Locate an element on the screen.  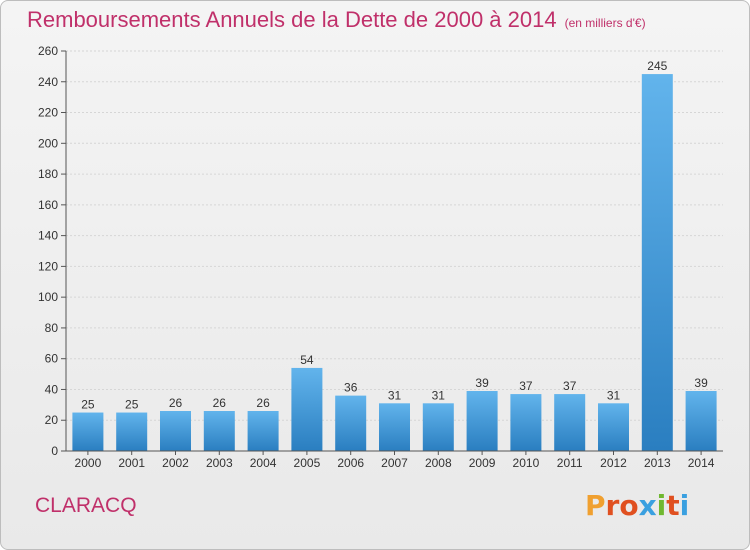
logo-letter: t is located at coordinates (673, 505).